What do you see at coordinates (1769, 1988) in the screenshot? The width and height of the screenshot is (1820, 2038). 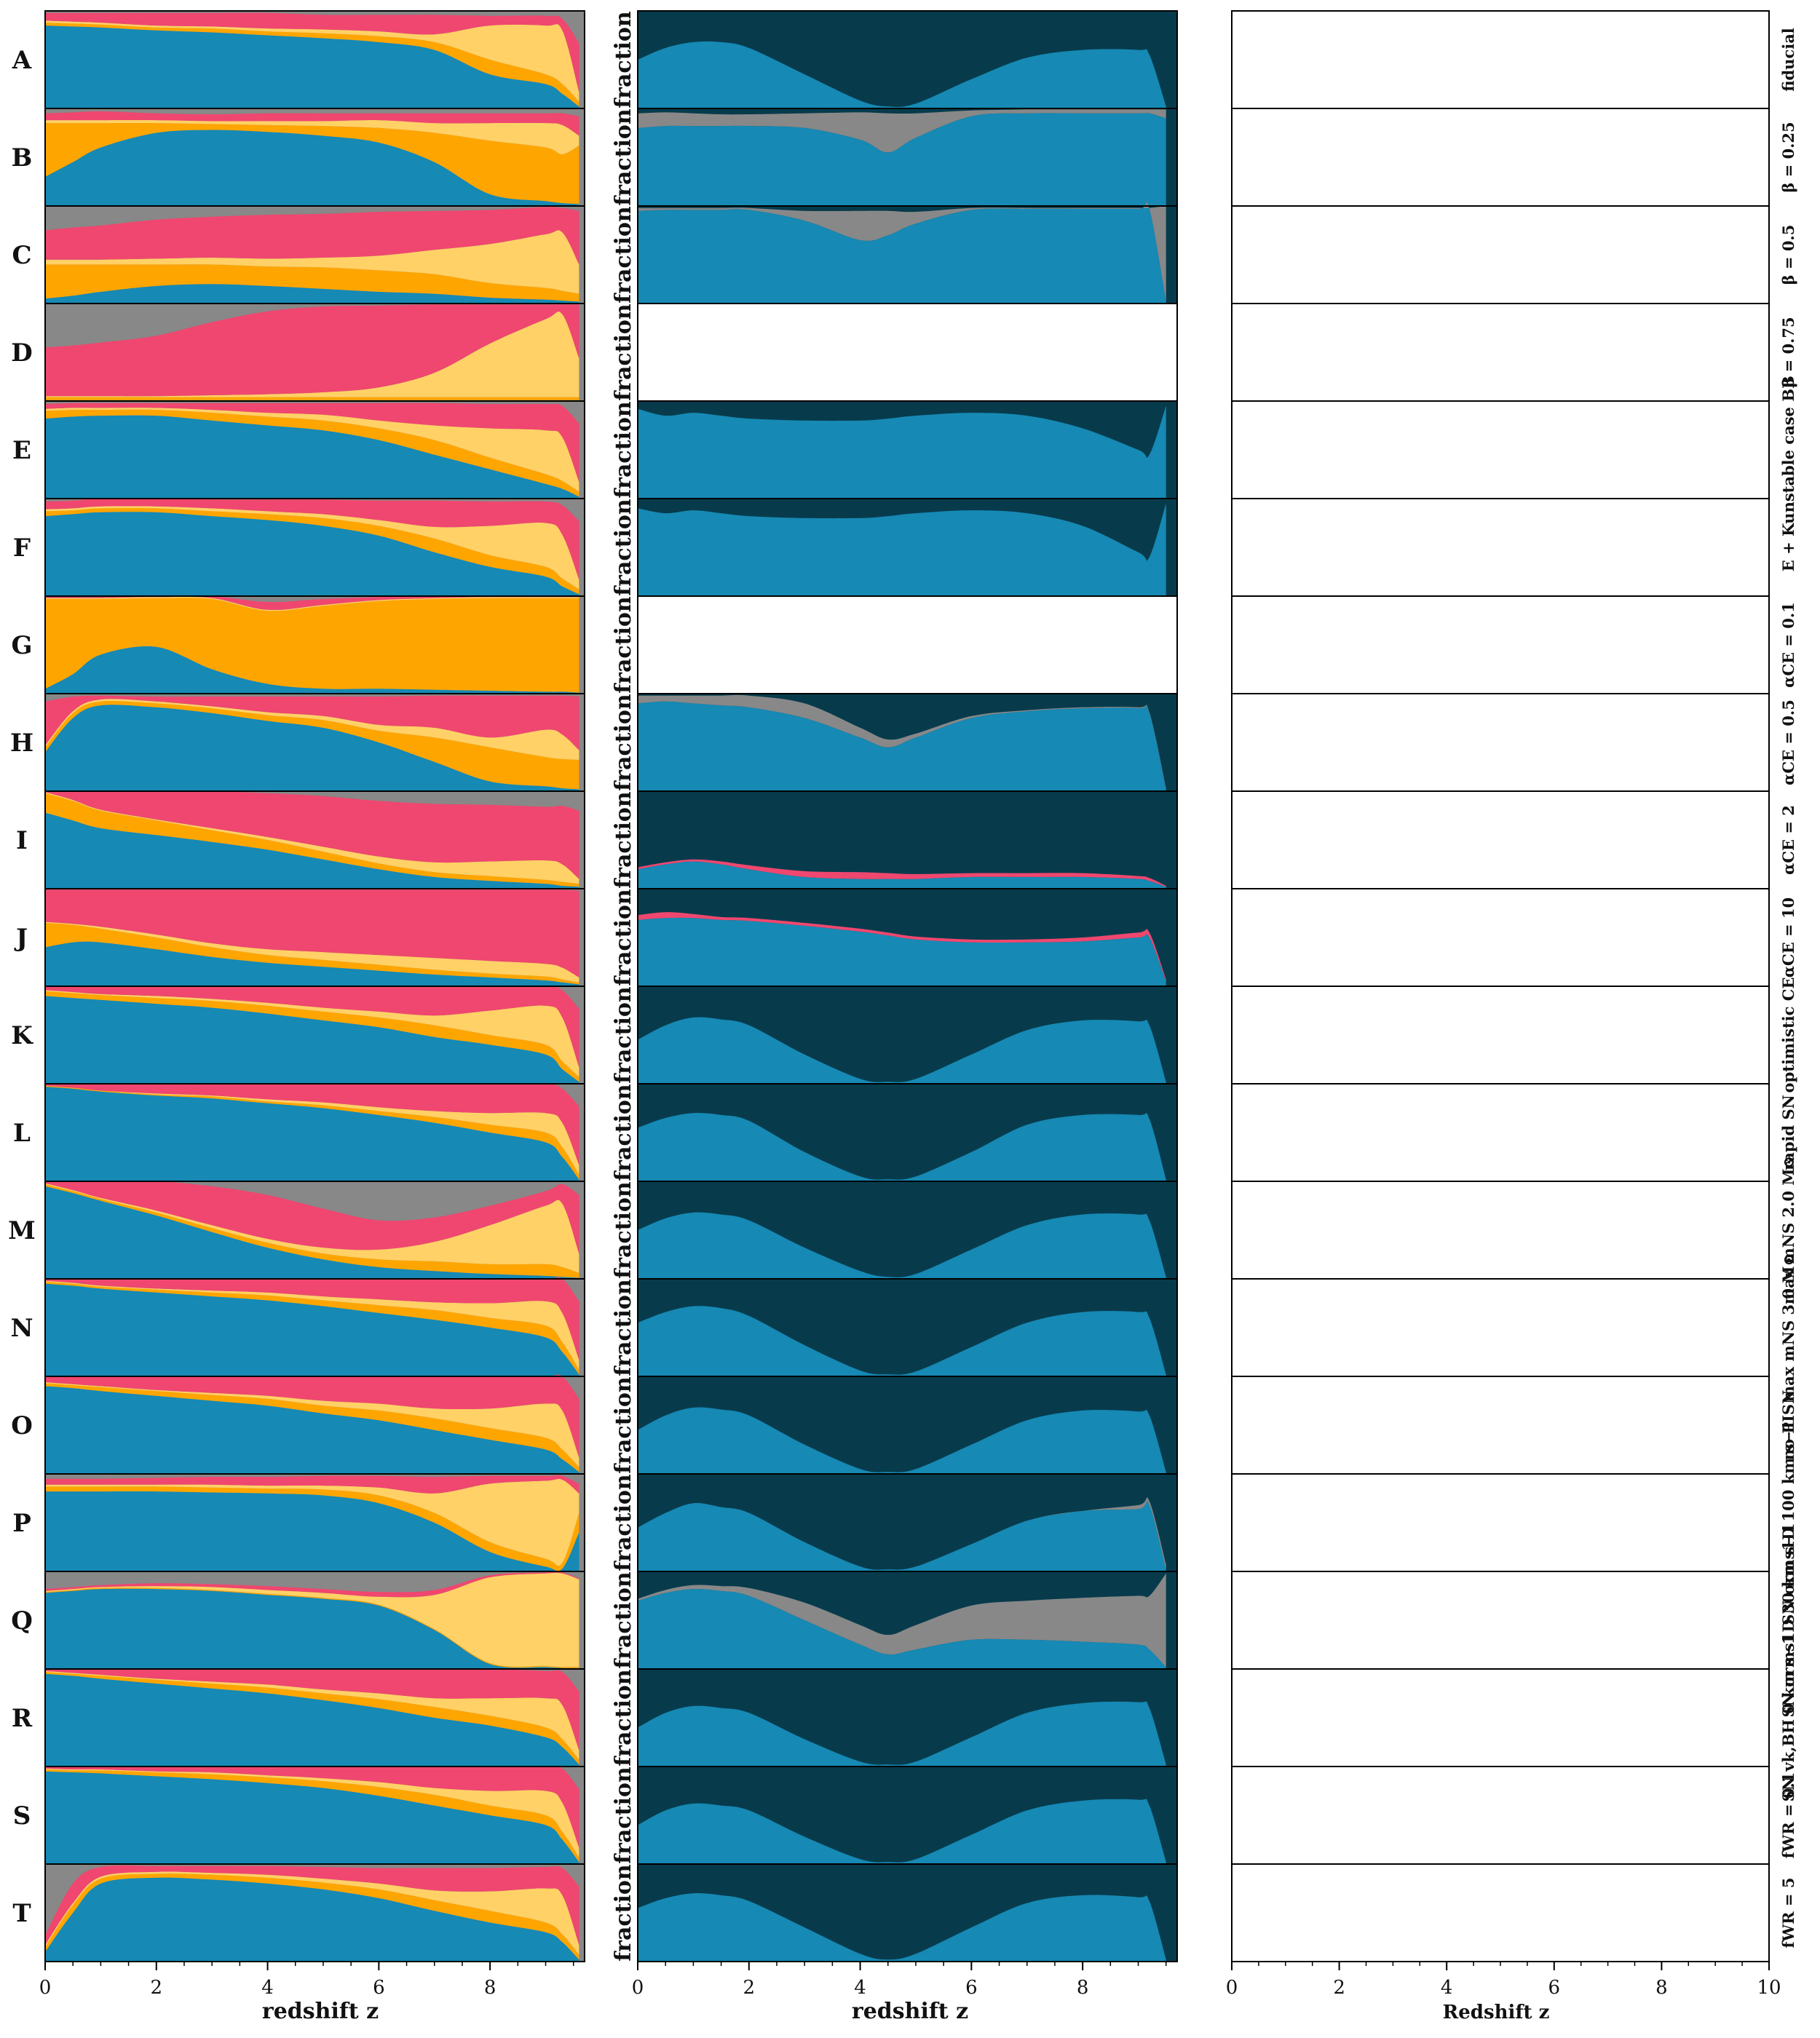 I see `x-tick-label: 10` at bounding box center [1769, 1988].